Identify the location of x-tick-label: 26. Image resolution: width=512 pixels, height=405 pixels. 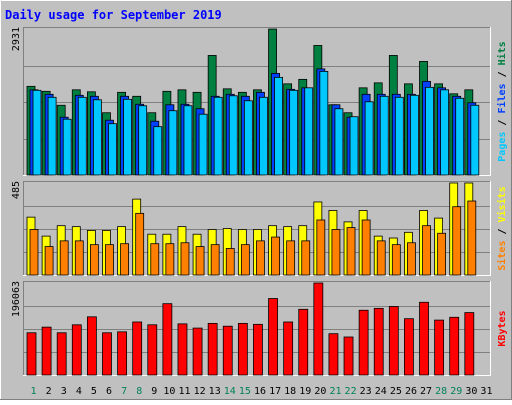
(411, 391).